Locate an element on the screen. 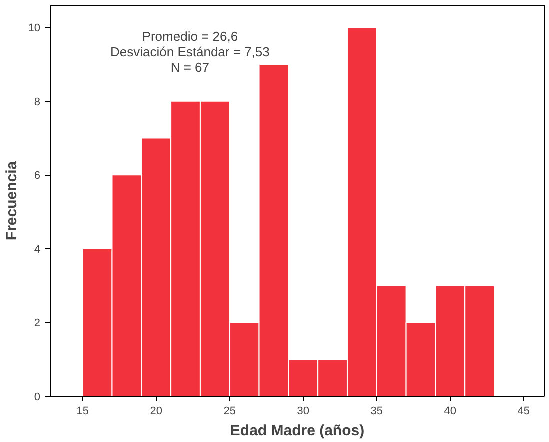 This screenshot has width=549, height=442. y-tick-label: 10 is located at coordinates (34, 28).